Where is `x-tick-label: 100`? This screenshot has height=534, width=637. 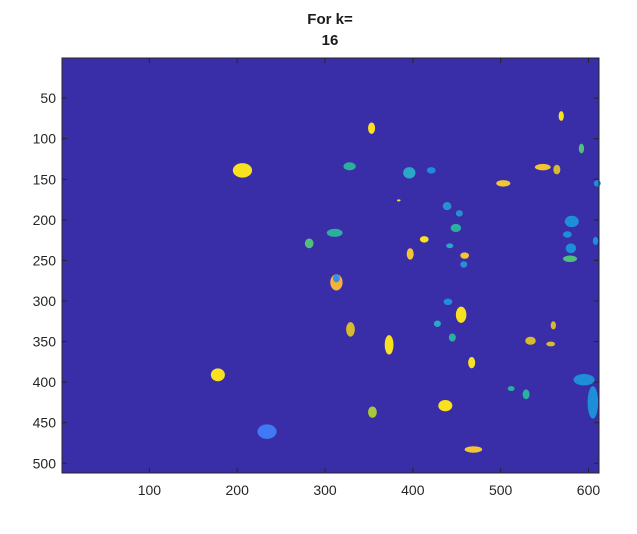 x-tick-label: 100 is located at coordinates (150, 490).